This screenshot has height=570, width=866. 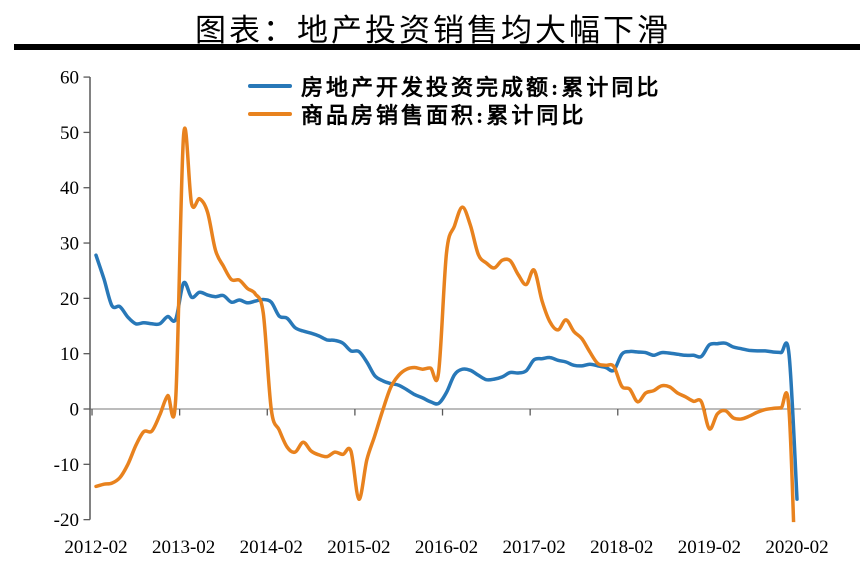 What do you see at coordinates (358, 547) in the screenshot?
I see `x-tick-label: 2015-02` at bounding box center [358, 547].